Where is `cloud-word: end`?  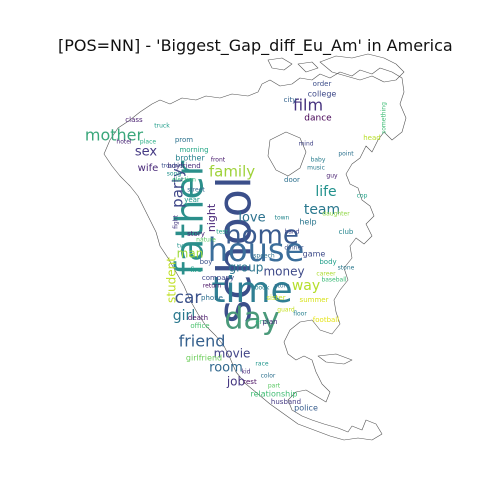 cloud-word: end is located at coordinates (261, 322).